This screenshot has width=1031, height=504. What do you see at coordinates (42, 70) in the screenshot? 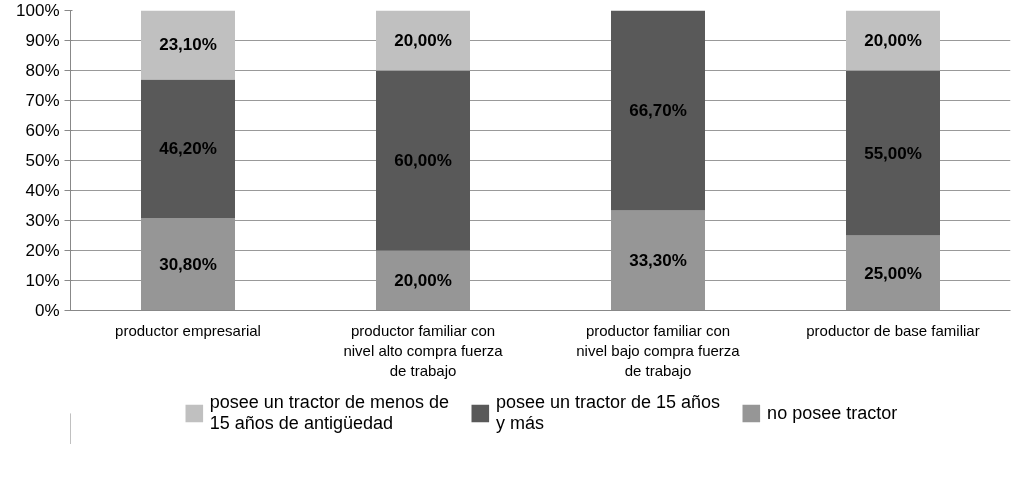
I see `y-tick-label: 80%` at bounding box center [42, 70].